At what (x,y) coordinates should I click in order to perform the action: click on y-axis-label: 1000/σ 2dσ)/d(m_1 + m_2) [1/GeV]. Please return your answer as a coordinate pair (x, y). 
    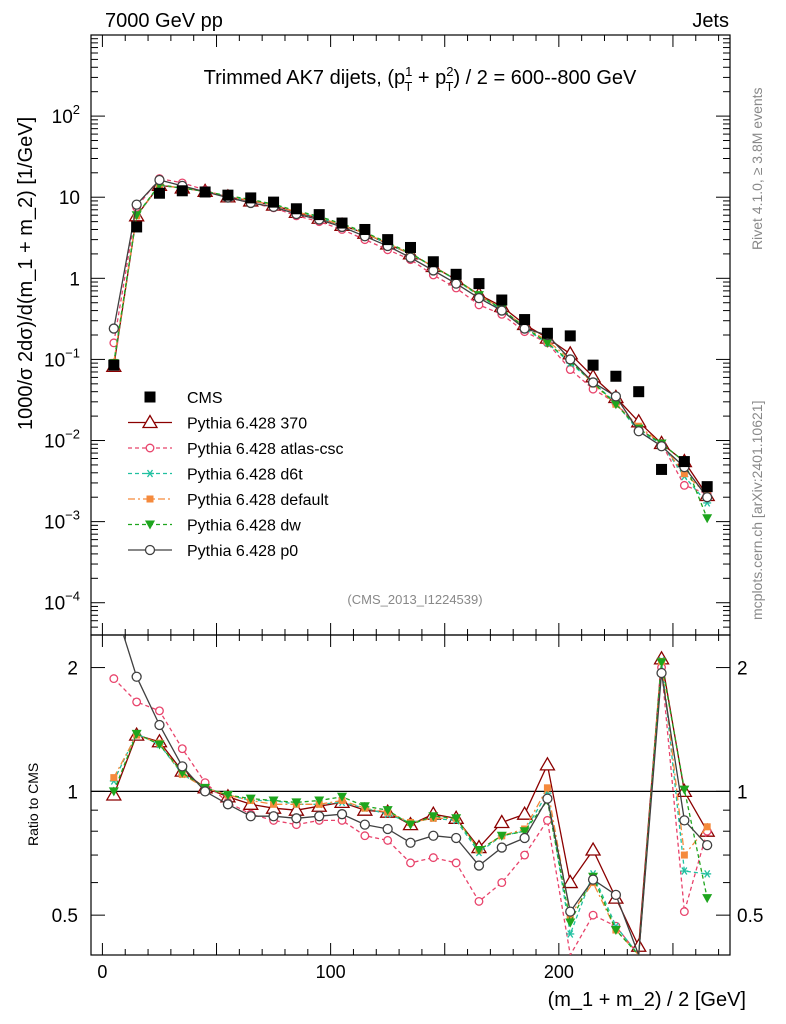
    Looking at the image, I should click on (26, 273).